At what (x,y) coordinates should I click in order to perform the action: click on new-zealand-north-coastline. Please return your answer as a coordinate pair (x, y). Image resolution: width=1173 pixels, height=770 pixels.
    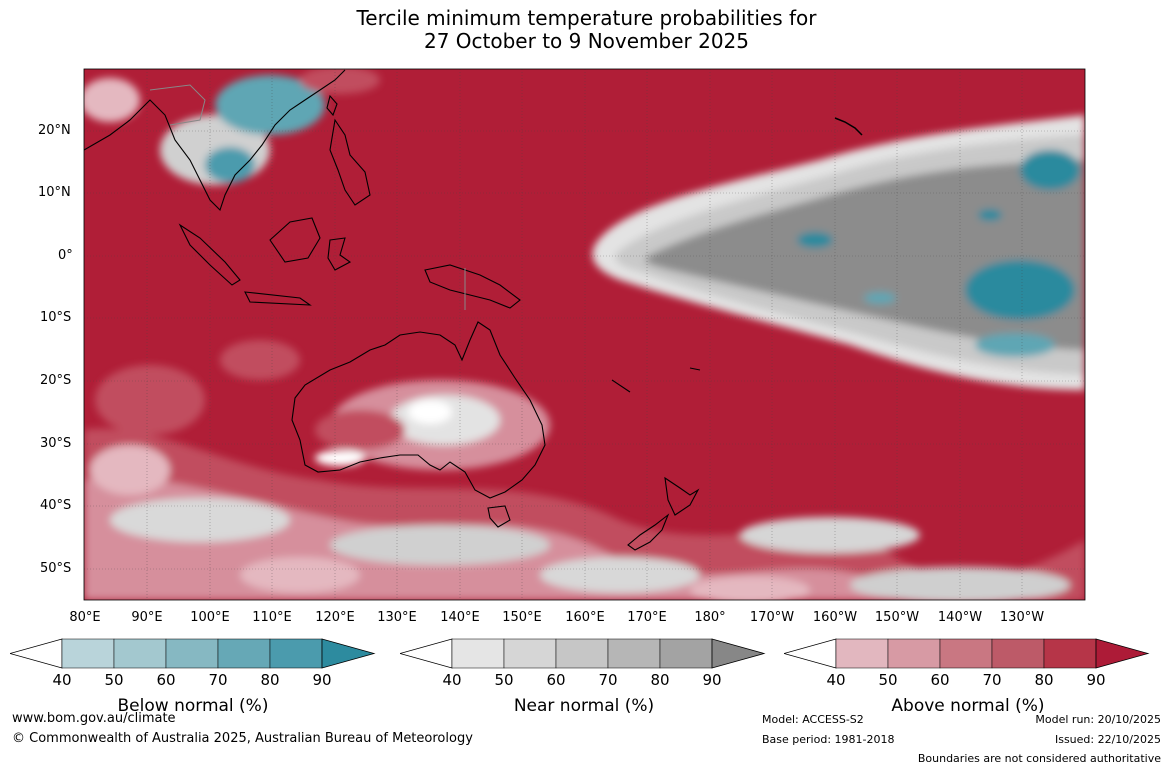
    Looking at the image, I should click on (682, 496).